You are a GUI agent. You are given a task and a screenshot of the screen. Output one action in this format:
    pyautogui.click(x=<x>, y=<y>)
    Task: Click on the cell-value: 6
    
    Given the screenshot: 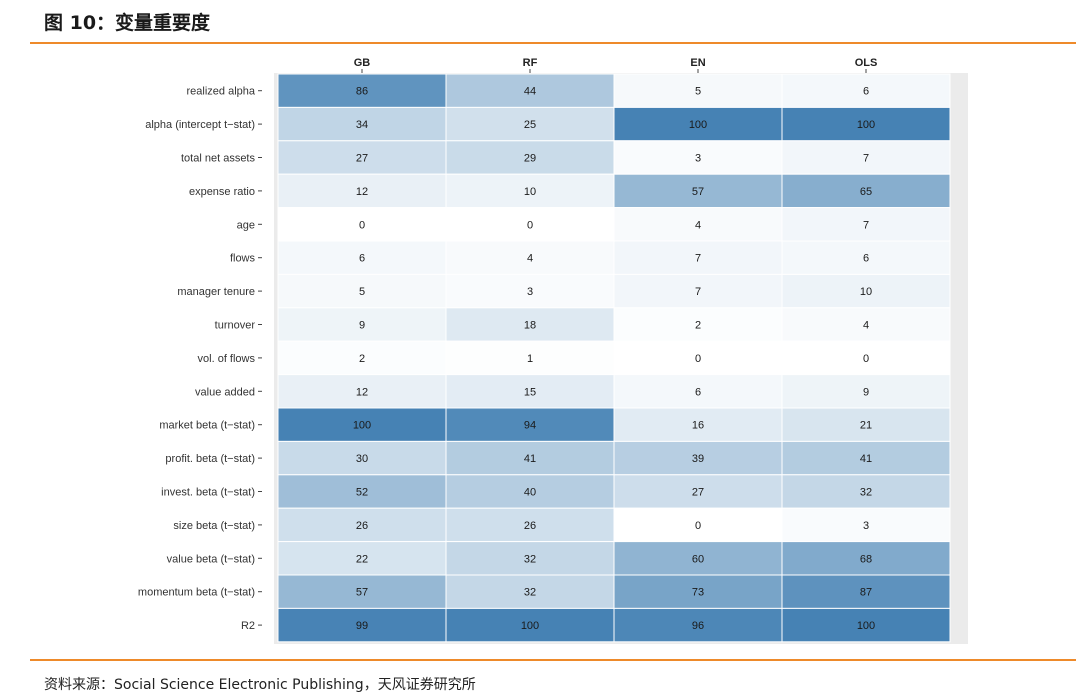 What is the action you would take?
    pyautogui.click(x=362, y=259)
    